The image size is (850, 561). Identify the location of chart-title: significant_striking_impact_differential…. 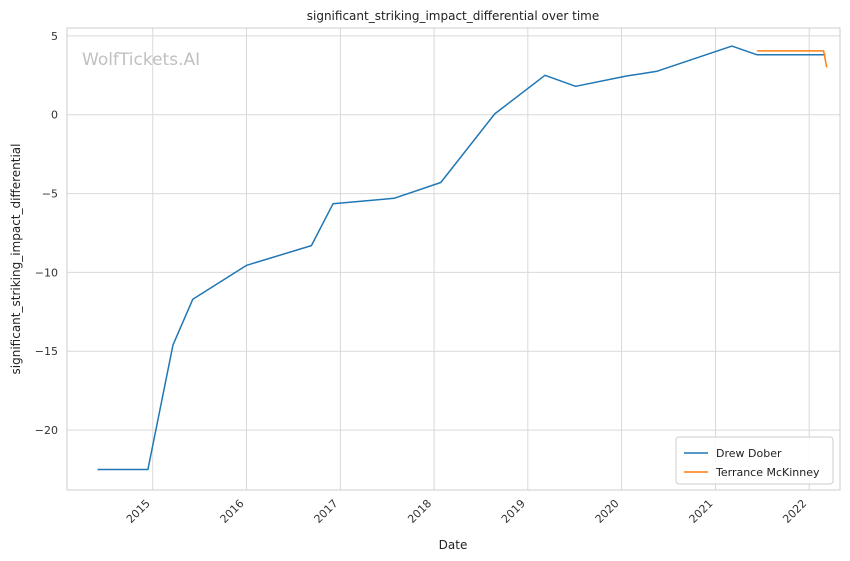
(453, 16).